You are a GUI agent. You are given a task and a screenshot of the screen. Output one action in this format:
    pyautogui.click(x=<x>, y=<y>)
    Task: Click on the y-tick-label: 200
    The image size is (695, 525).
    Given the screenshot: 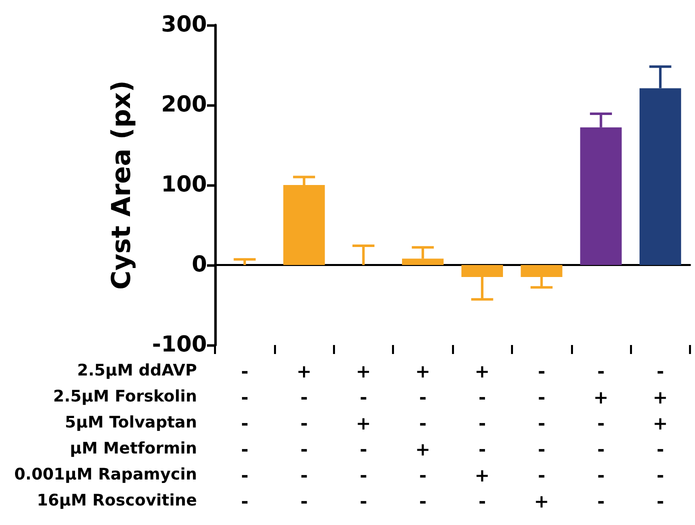 What is the action you would take?
    pyautogui.click(x=184, y=105)
    